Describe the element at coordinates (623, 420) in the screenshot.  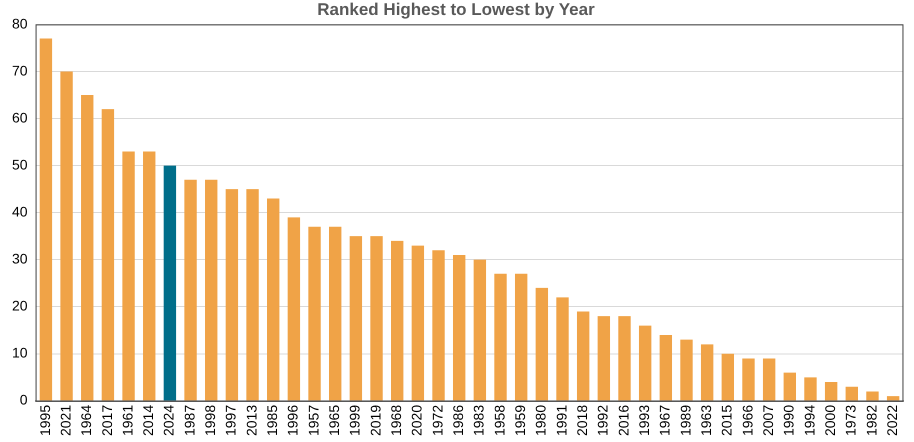
I see `x-tick-label: 2016` at that location.